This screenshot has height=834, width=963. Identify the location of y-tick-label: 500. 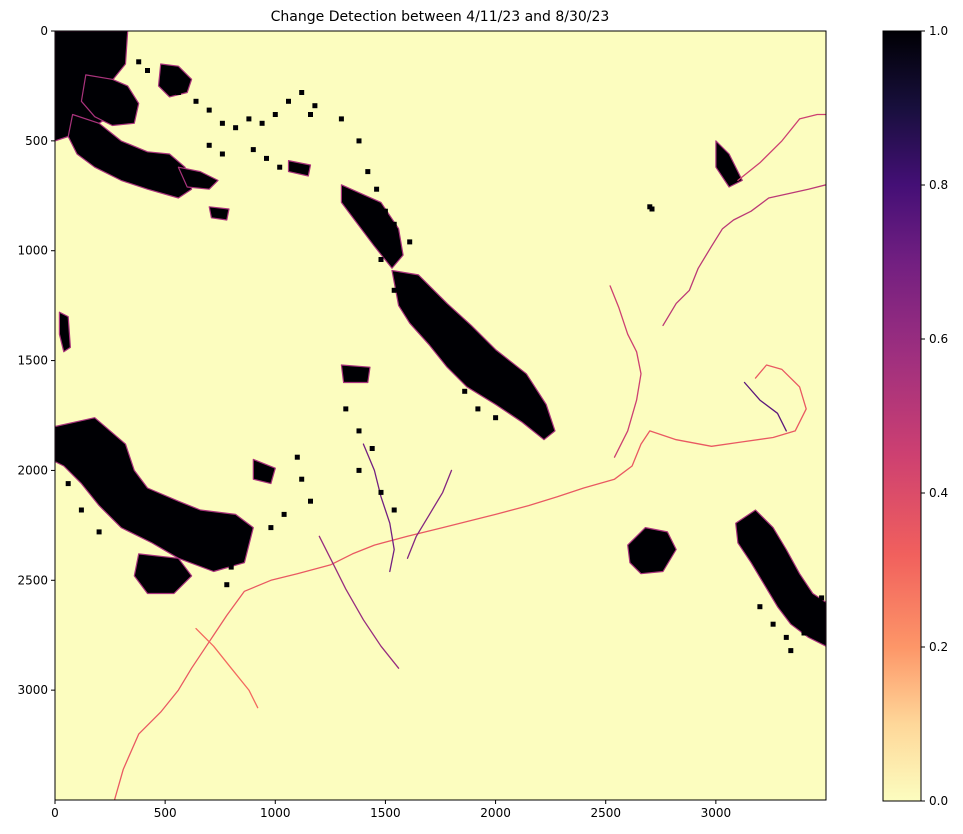
(36, 141).